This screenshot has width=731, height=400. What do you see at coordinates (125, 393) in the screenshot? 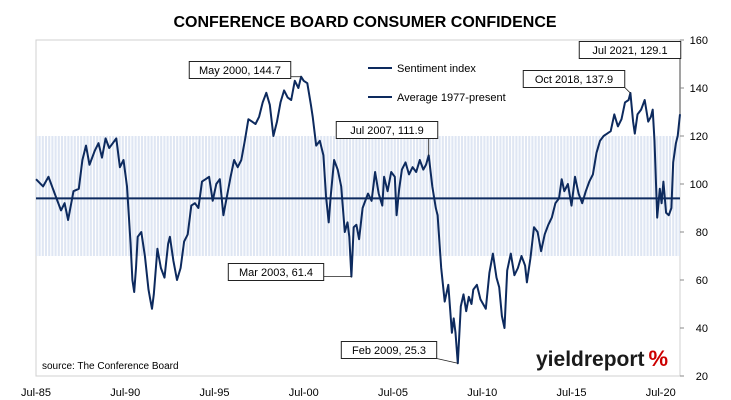
I see `x-tick-label: Jul-90` at bounding box center [125, 393].